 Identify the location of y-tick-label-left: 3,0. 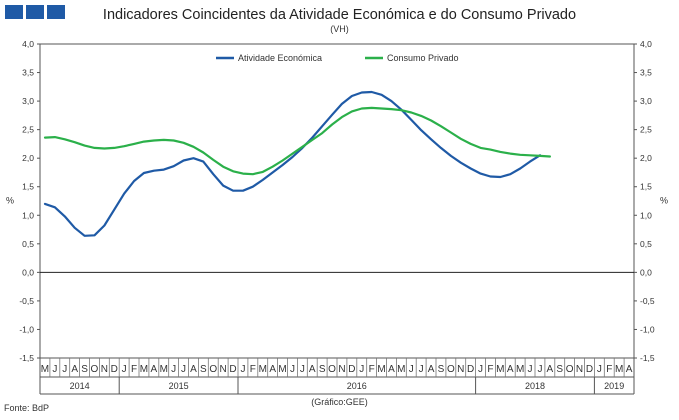
(28, 101).